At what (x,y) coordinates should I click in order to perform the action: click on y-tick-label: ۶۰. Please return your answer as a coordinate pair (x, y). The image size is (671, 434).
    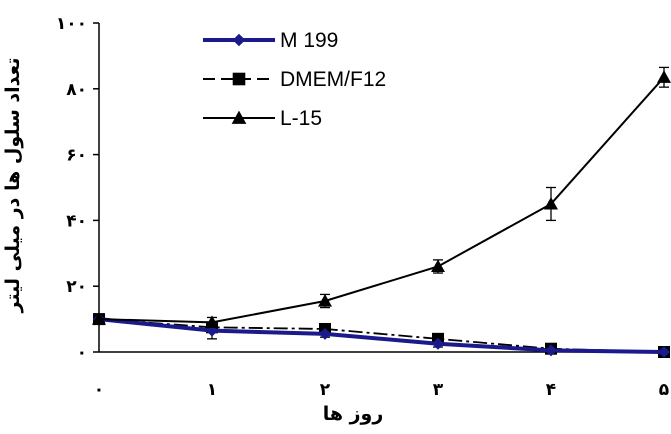
    Looking at the image, I should click on (76, 156).